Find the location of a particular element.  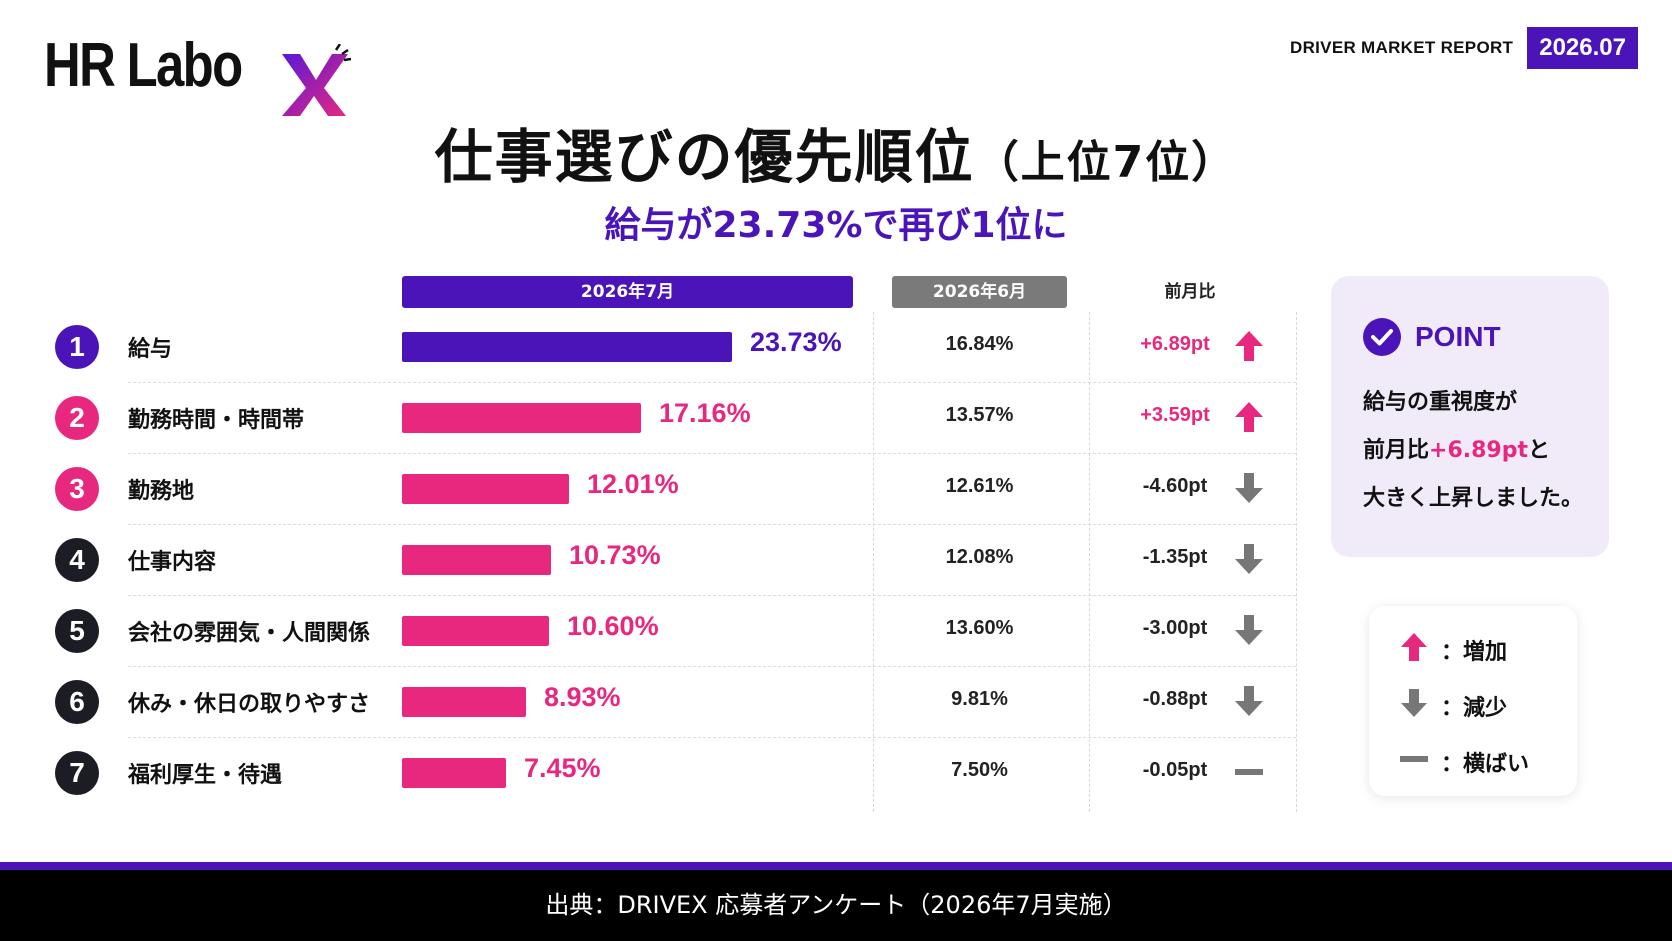

page-subtitle: 給与が23.73%で再び1位に is located at coordinates (836, 225).